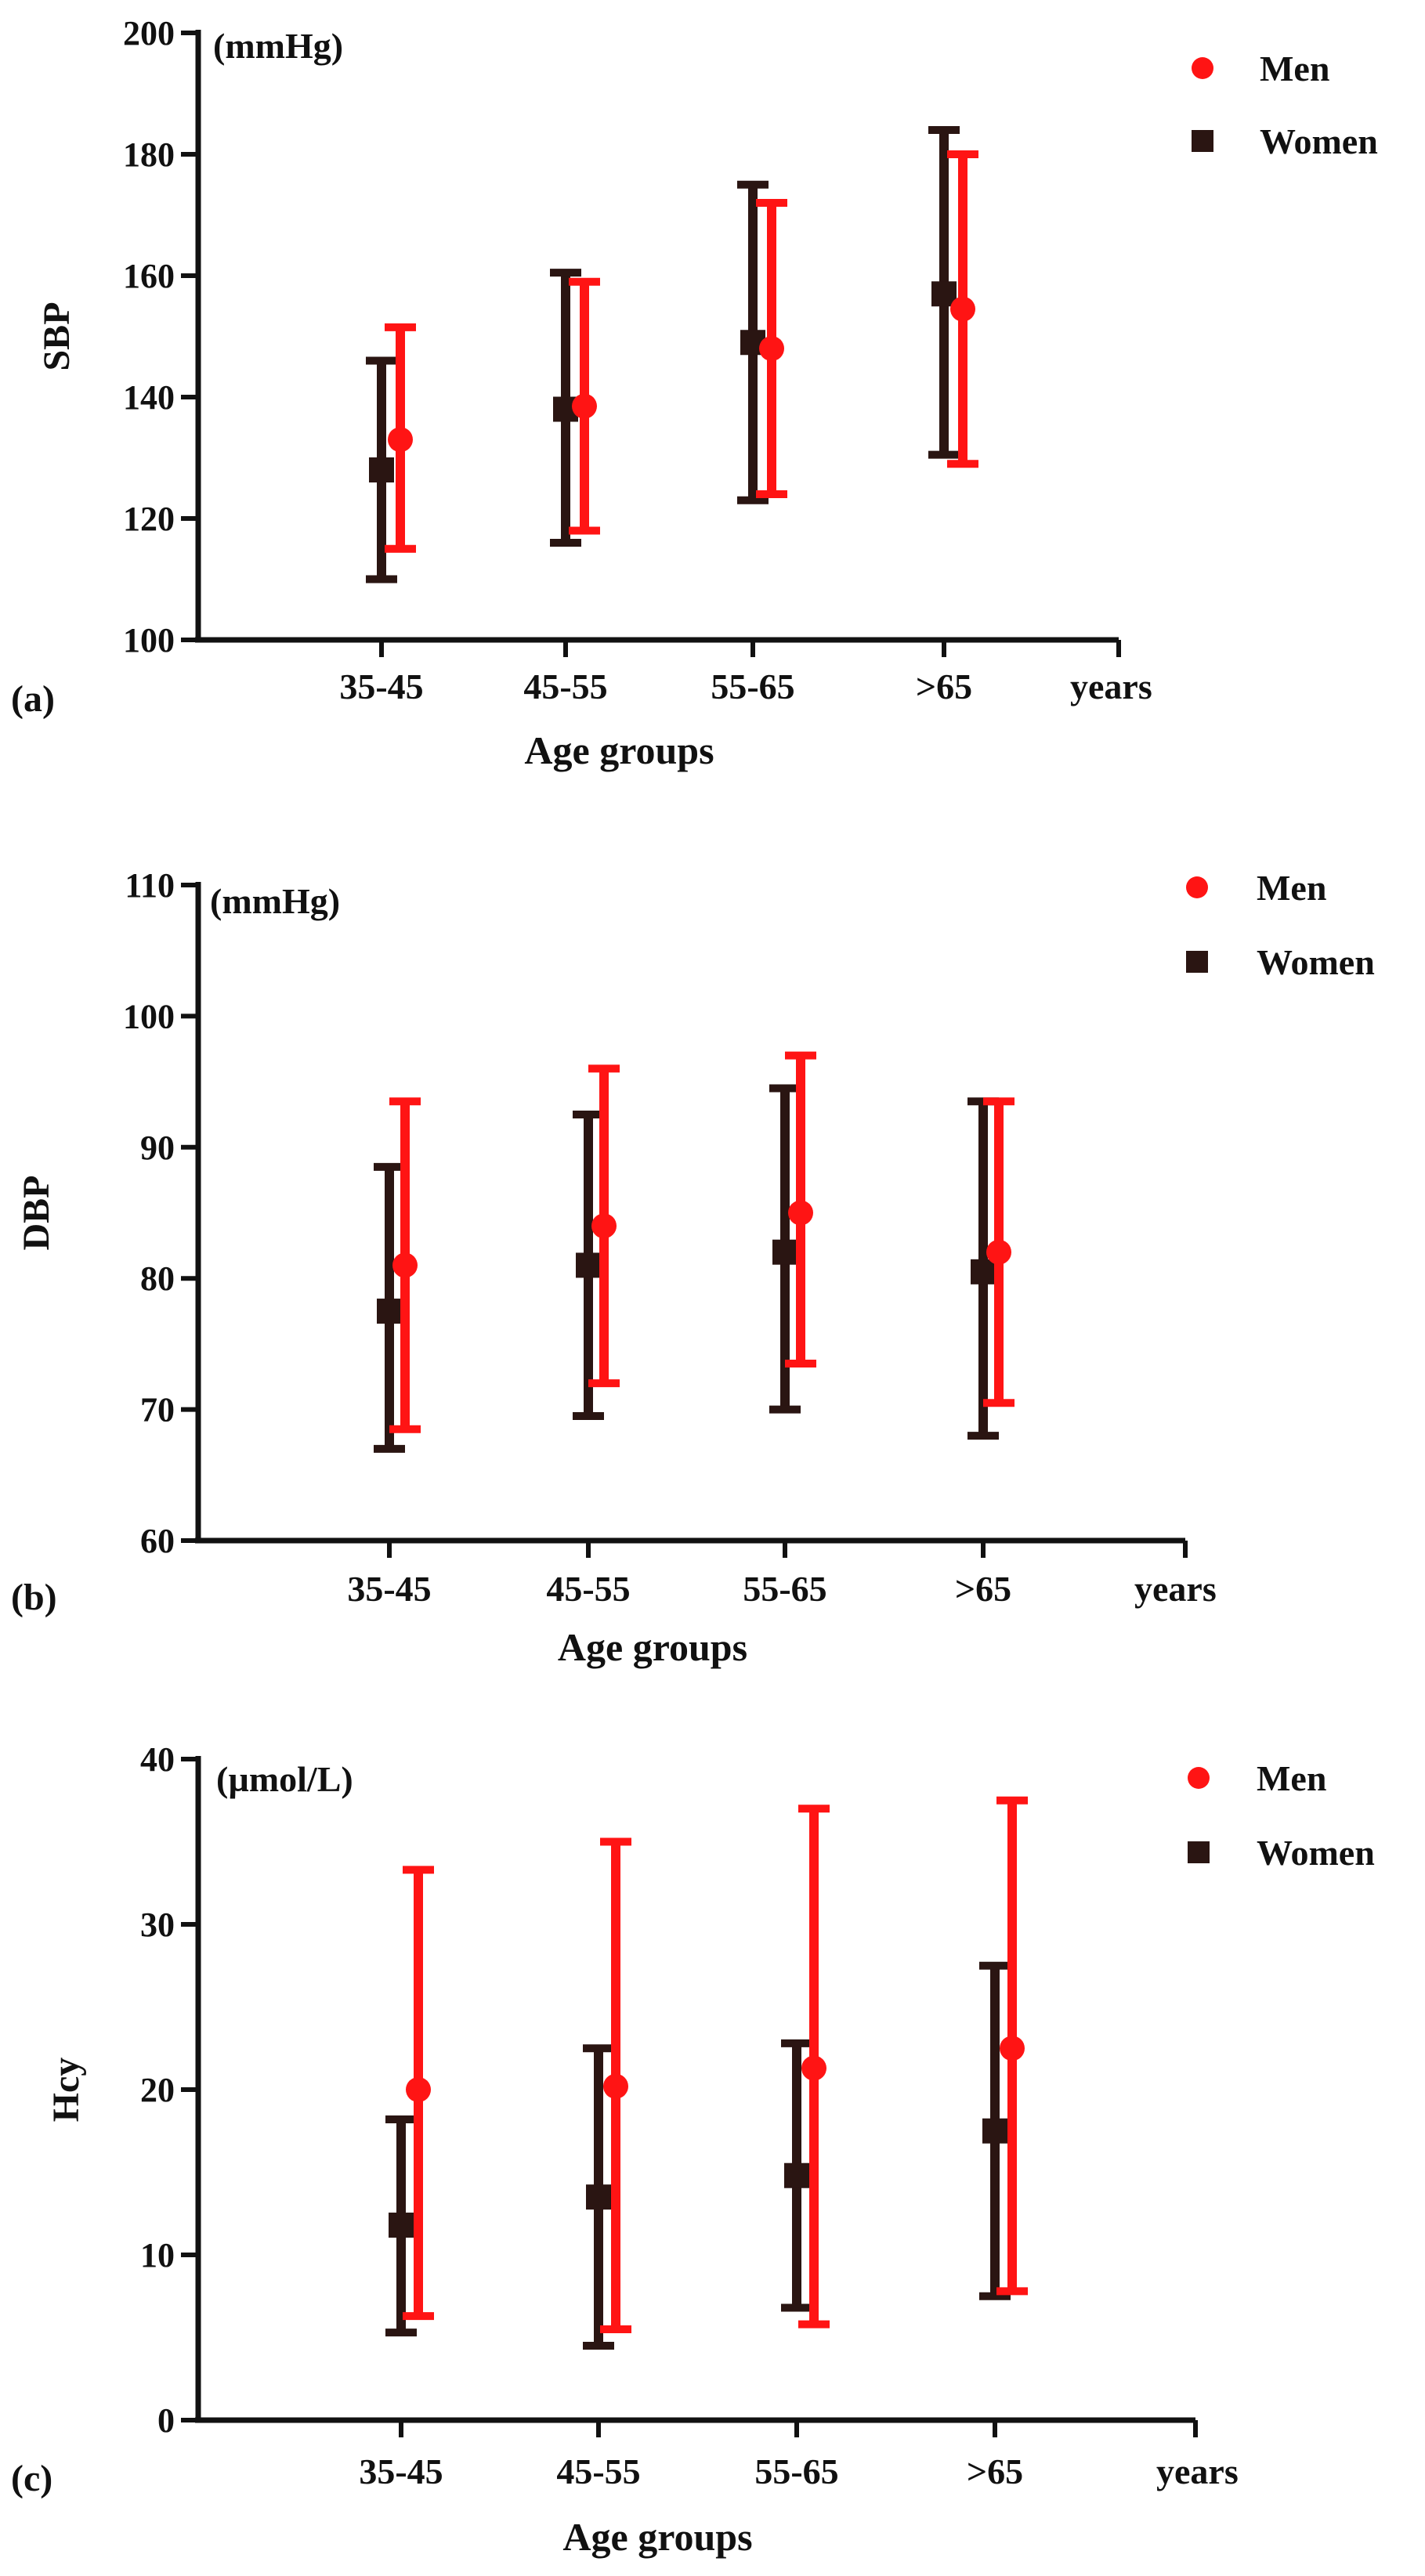 The width and height of the screenshot is (1425, 2576). I want to click on y-tick-label: 120, so click(149, 519).